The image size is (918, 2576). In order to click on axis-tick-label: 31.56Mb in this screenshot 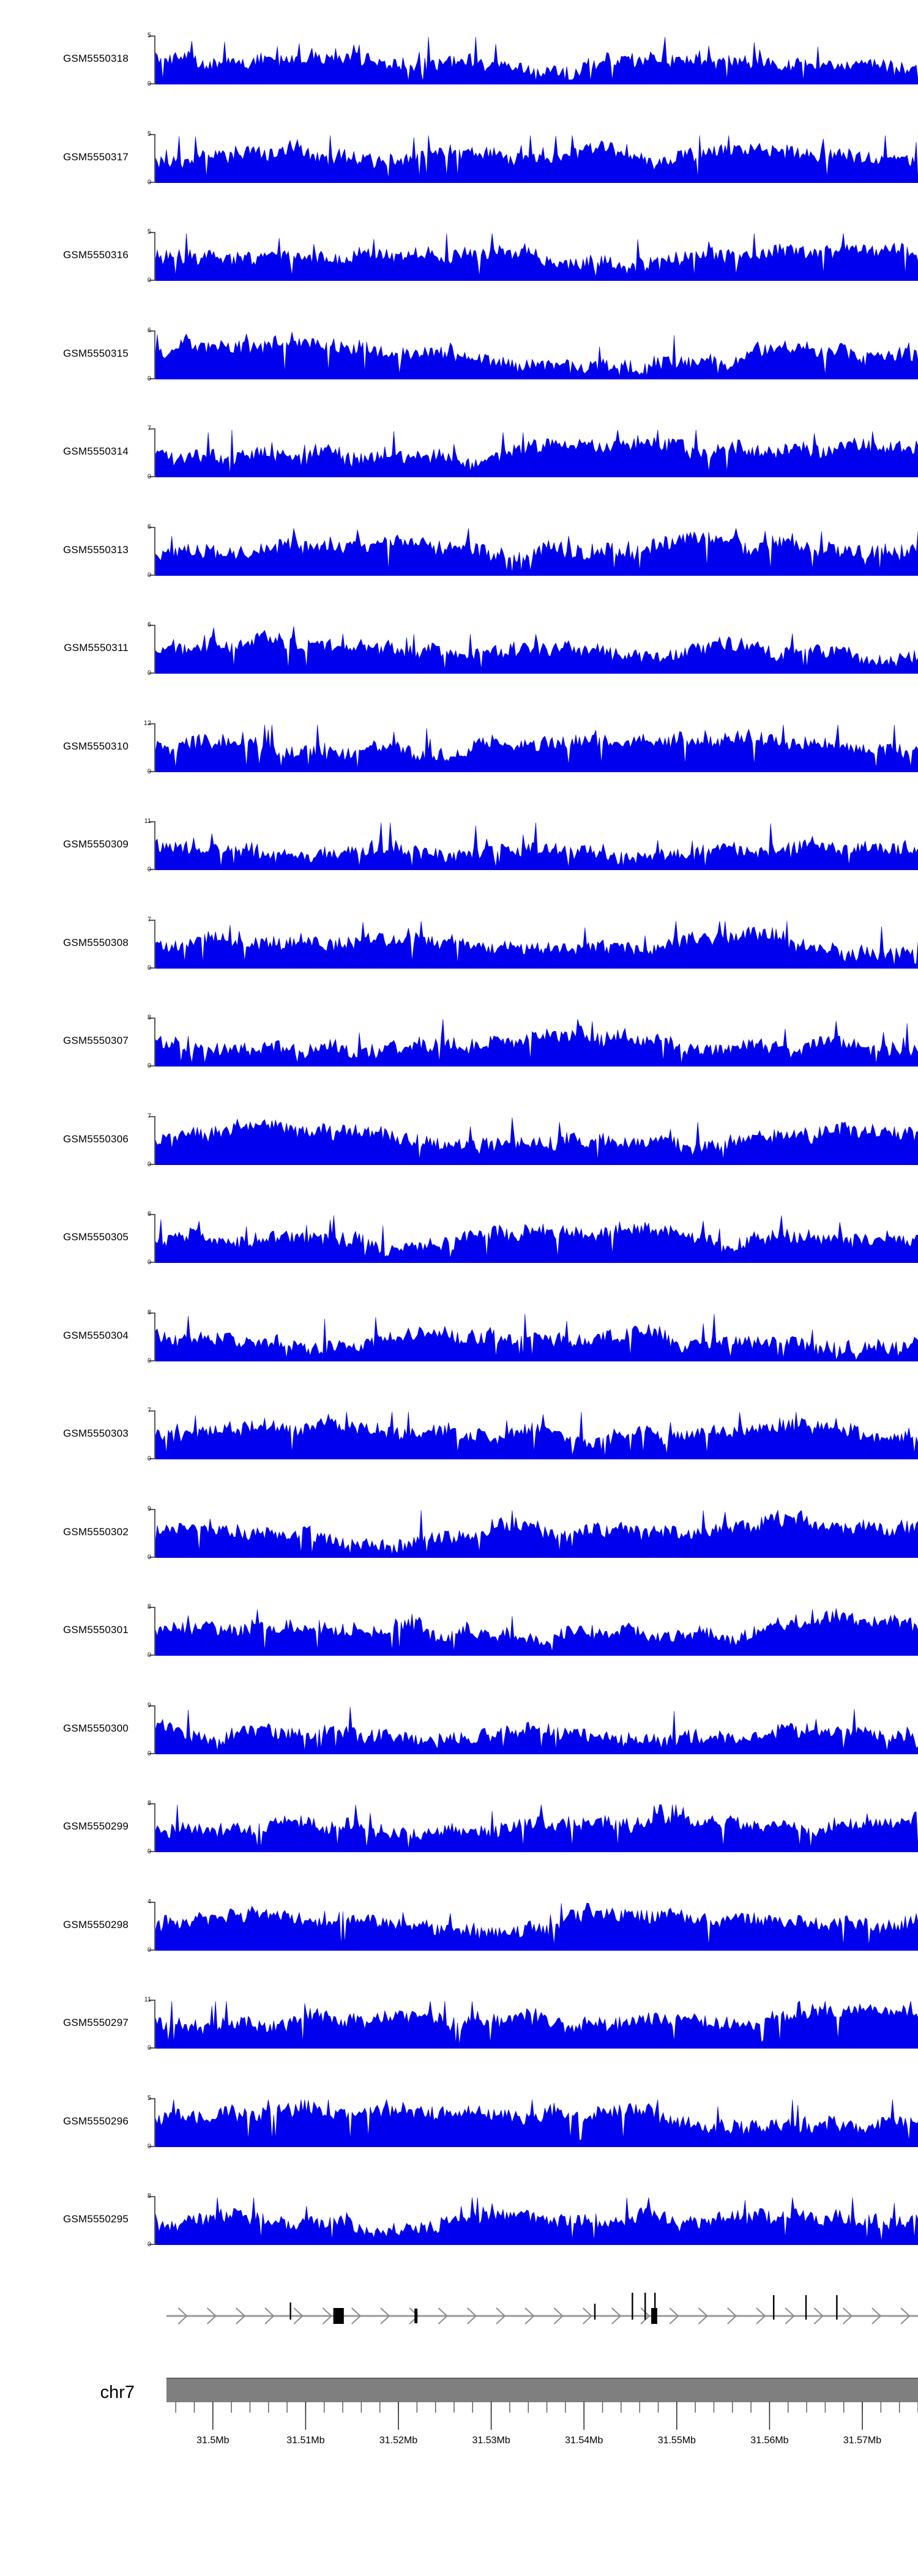, I will do `click(769, 2440)`.